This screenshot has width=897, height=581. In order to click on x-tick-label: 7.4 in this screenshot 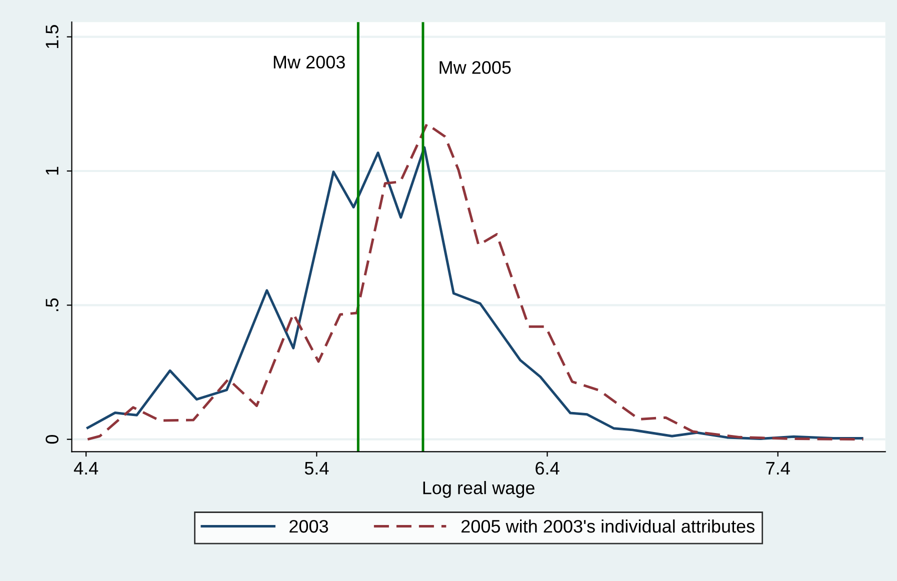, I will do `click(778, 468)`.